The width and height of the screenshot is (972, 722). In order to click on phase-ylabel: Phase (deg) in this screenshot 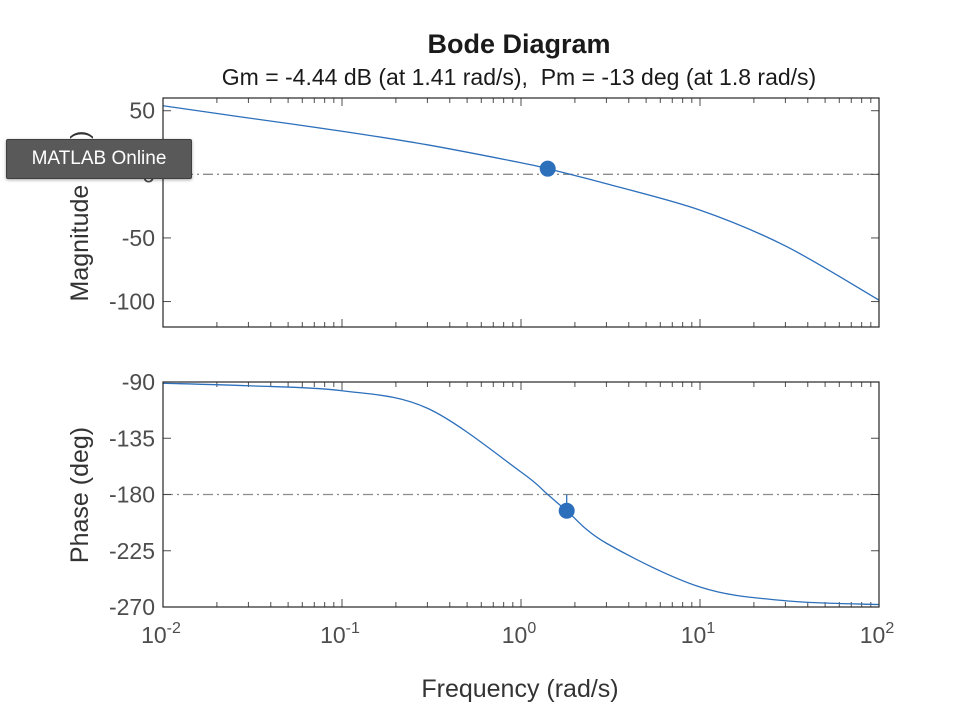, I will do `click(80, 495)`.